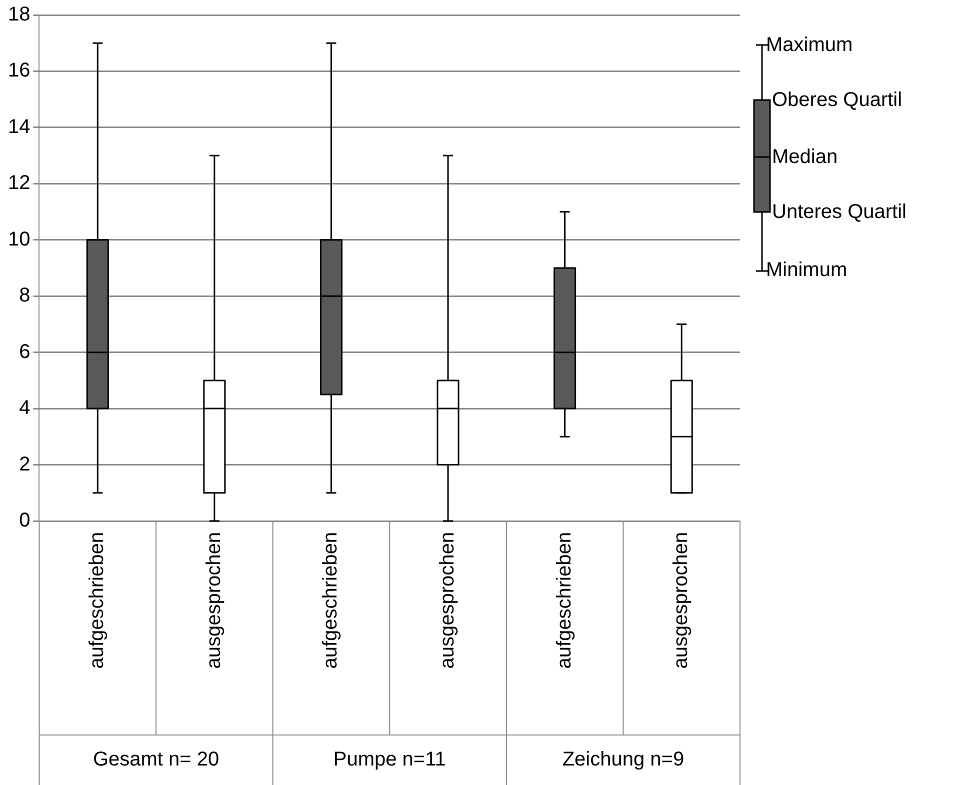 The width and height of the screenshot is (963, 785). Describe the element at coordinates (839, 212) in the screenshot. I see `text: Unteres Quartil` at that location.